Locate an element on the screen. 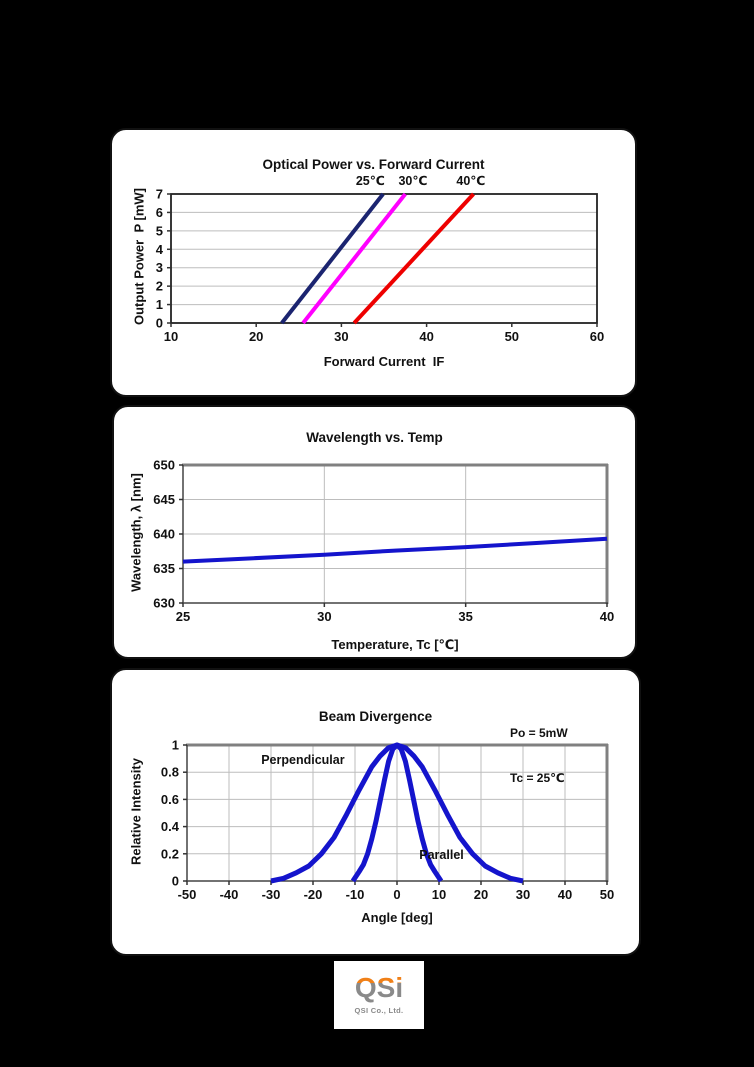 The width and height of the screenshot is (754, 1067). condition-temperature: Tc = 25℃ is located at coordinates (537, 778).